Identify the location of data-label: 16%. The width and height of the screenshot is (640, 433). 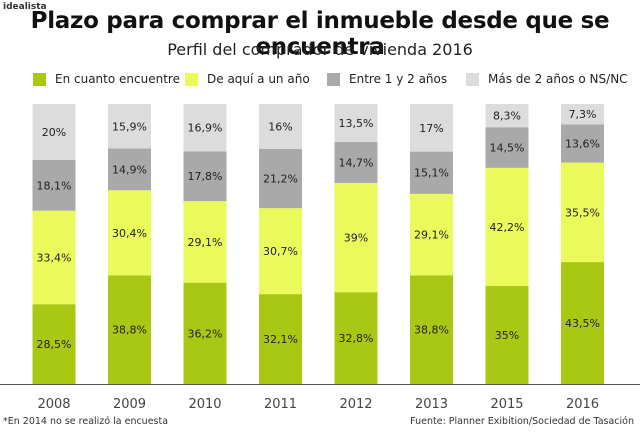
(280, 126).